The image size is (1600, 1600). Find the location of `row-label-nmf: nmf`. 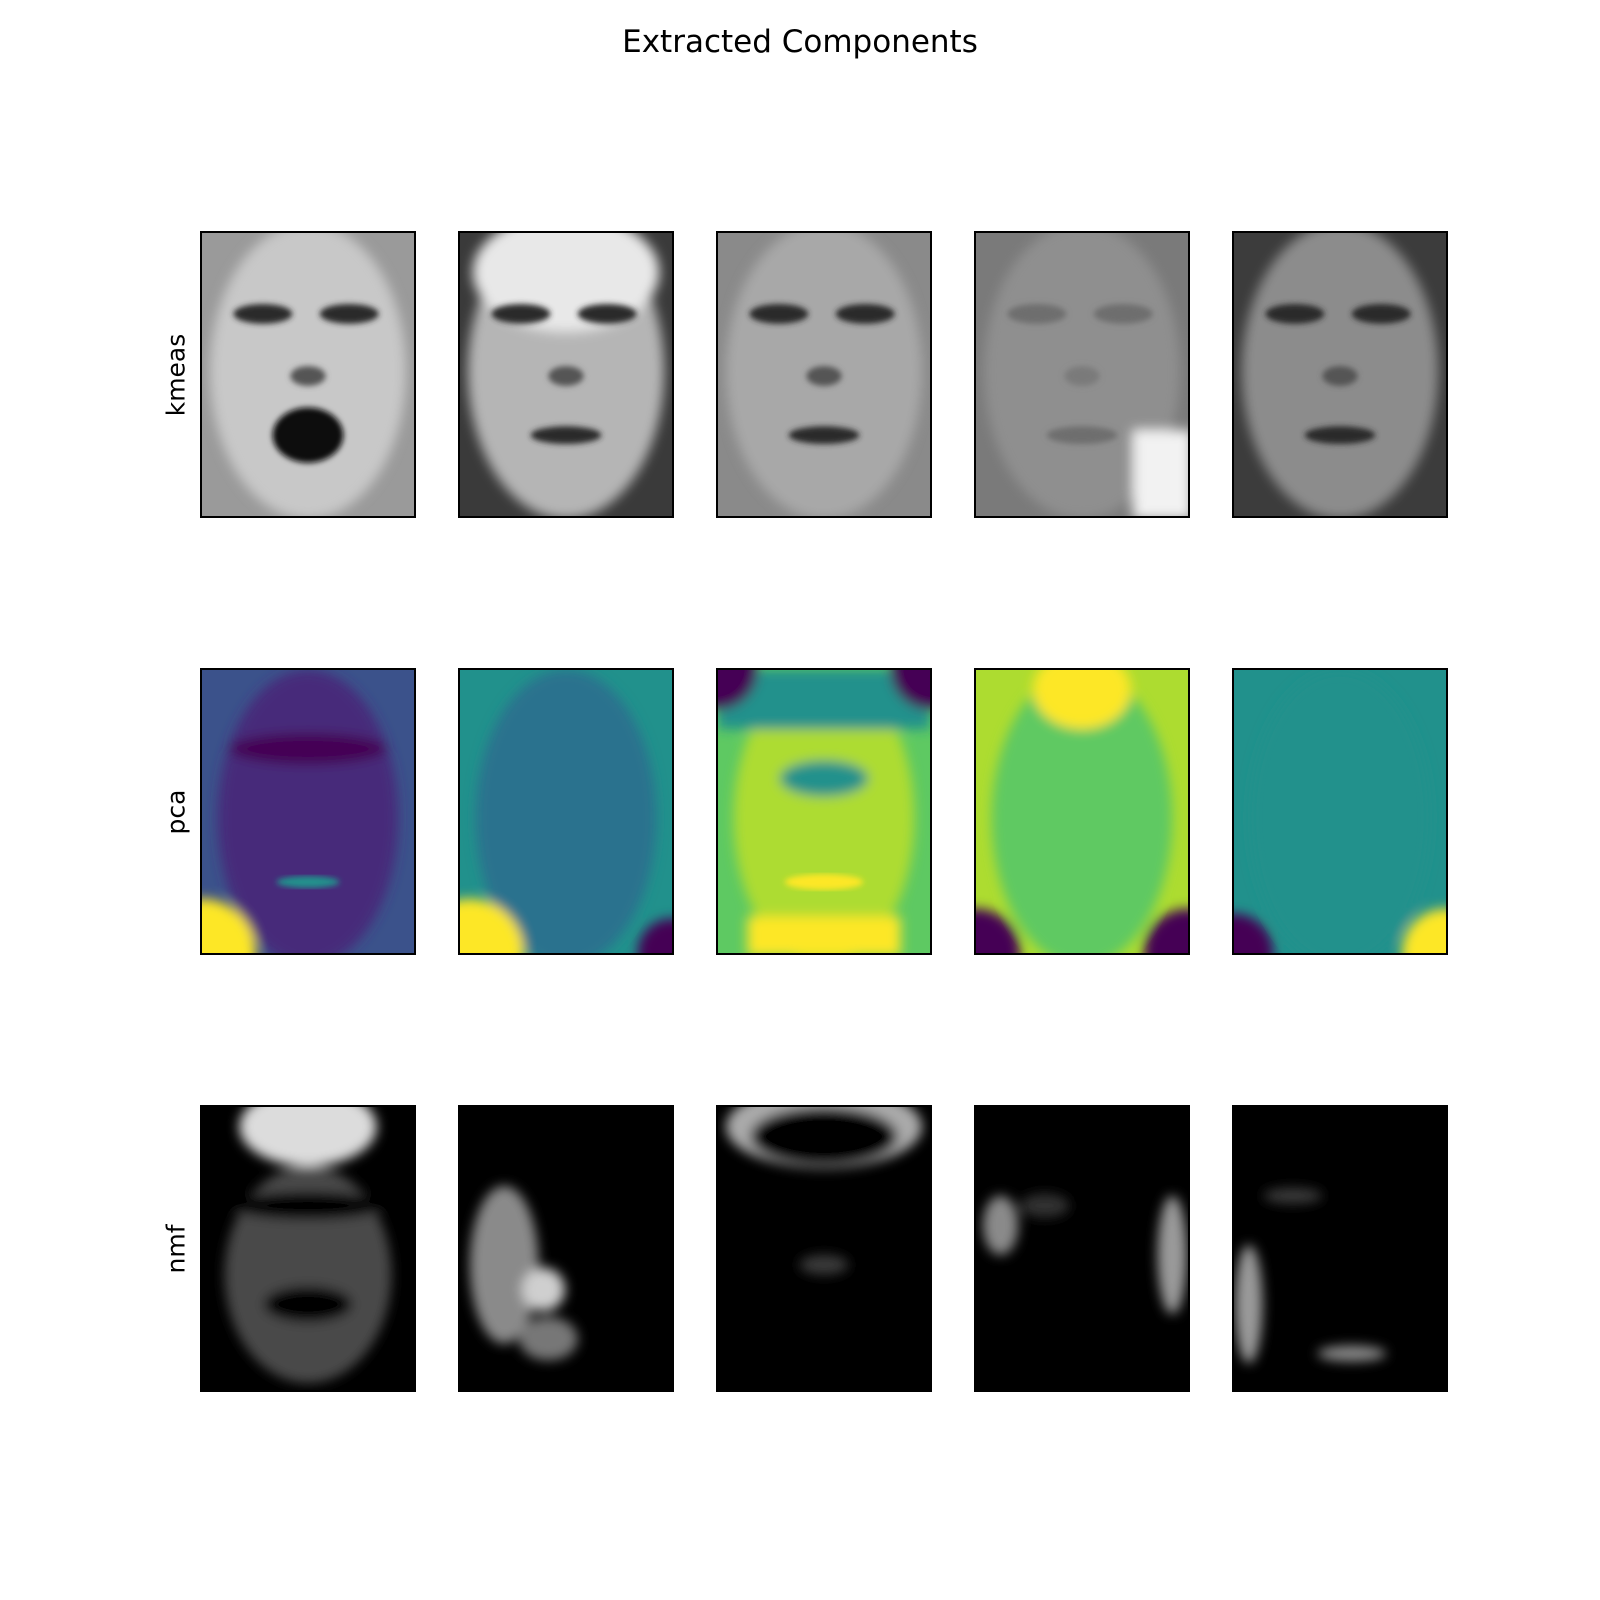

row-label-nmf: nmf is located at coordinates (176, 1248).